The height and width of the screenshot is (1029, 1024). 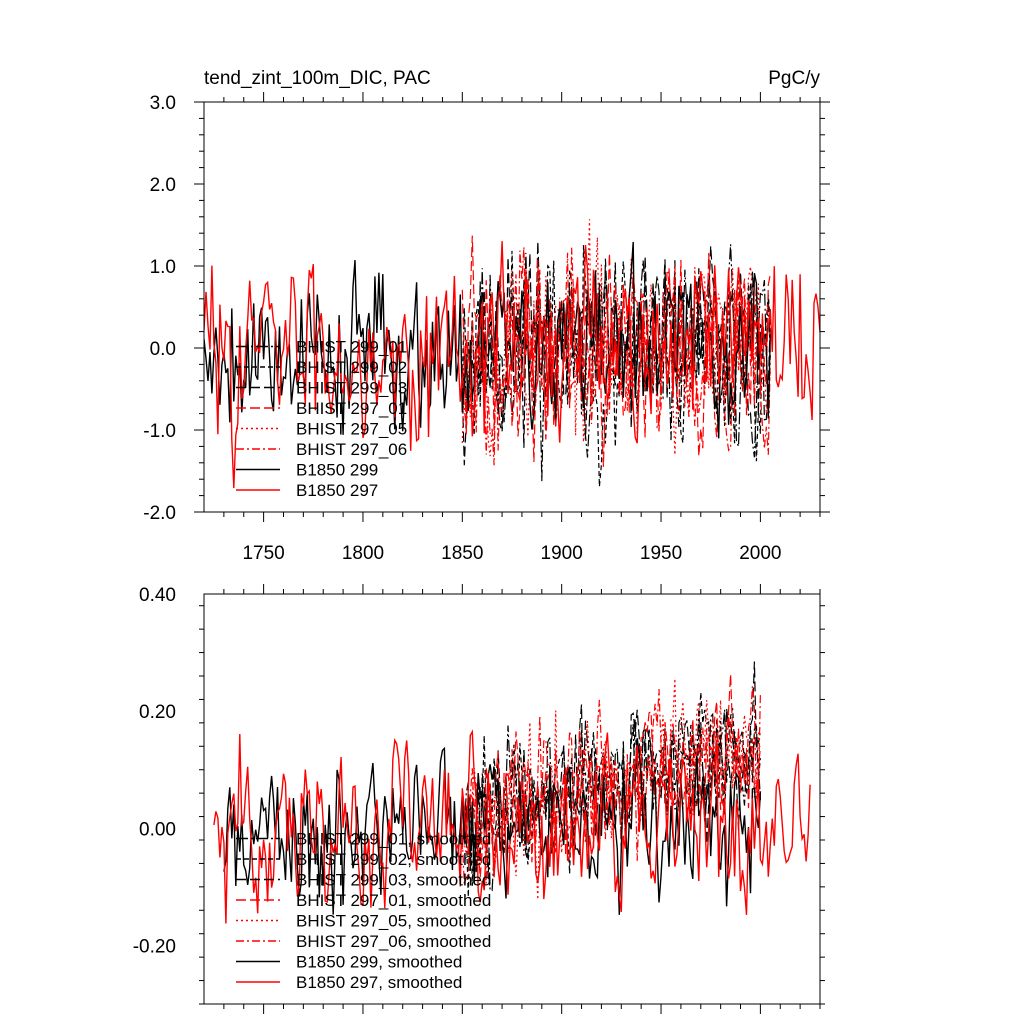 I want to click on y-tick-label: -2.0, so click(x=159, y=513).